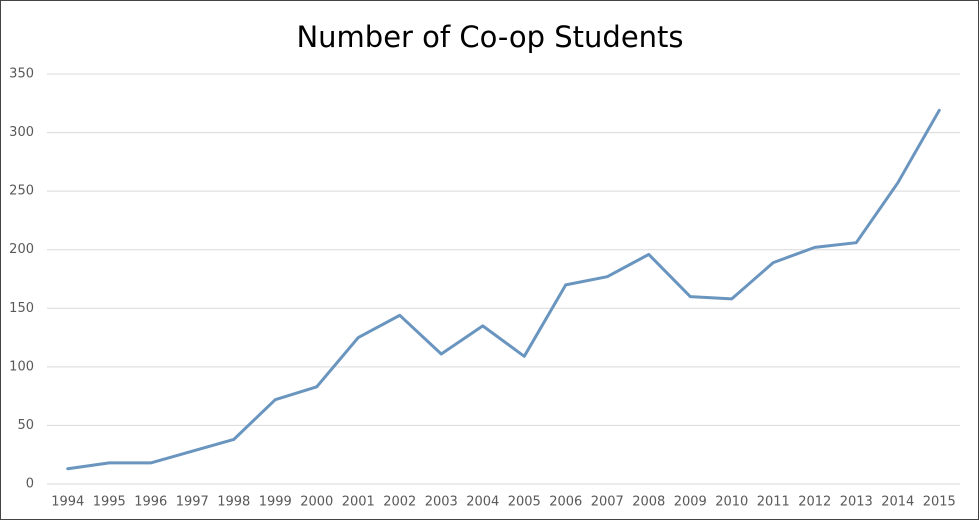 The image size is (979, 520). Describe the element at coordinates (67, 502) in the screenshot. I see `x-tick-label: 1994` at that location.